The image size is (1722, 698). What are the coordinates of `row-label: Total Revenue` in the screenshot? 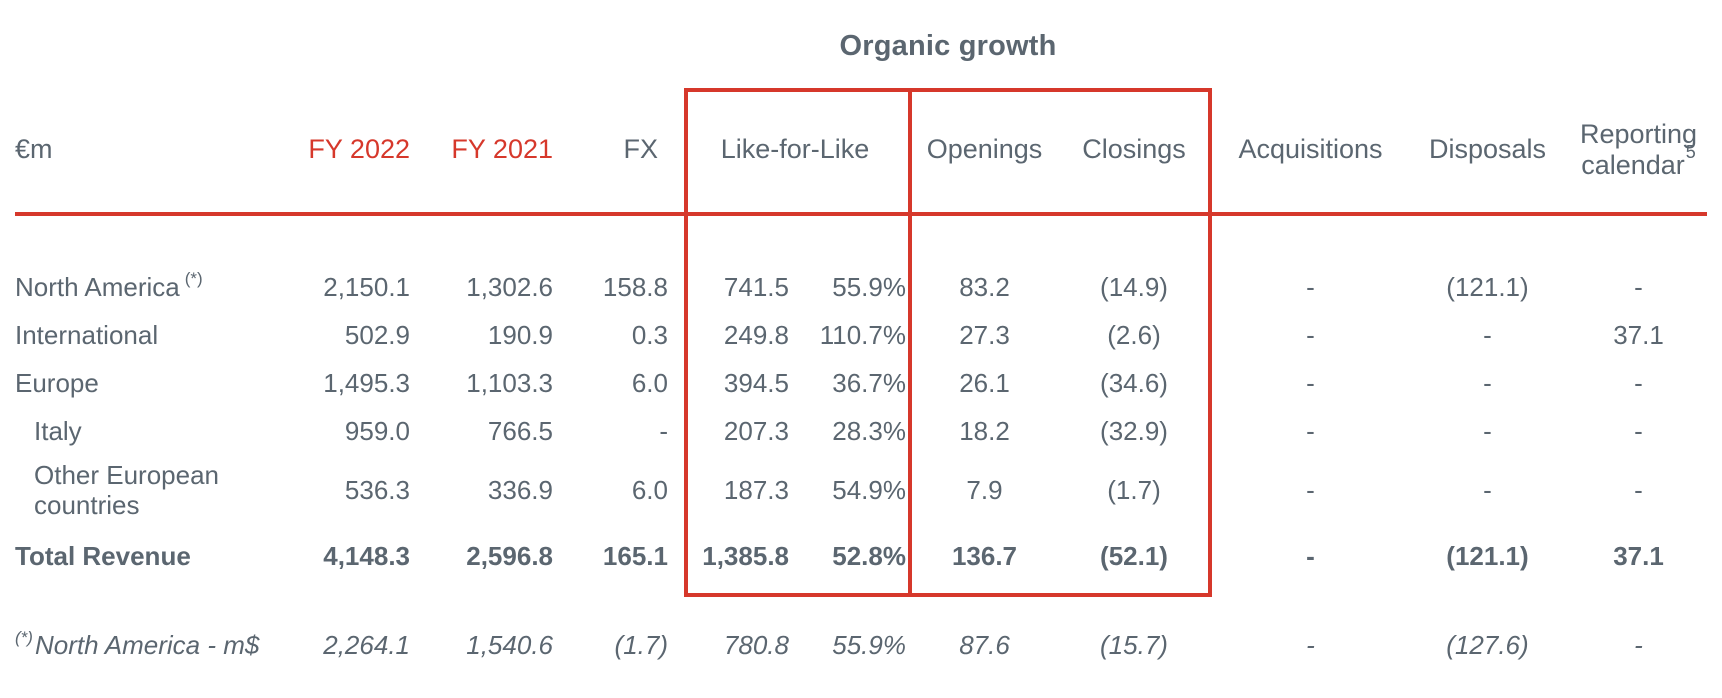 It's located at (103, 556).